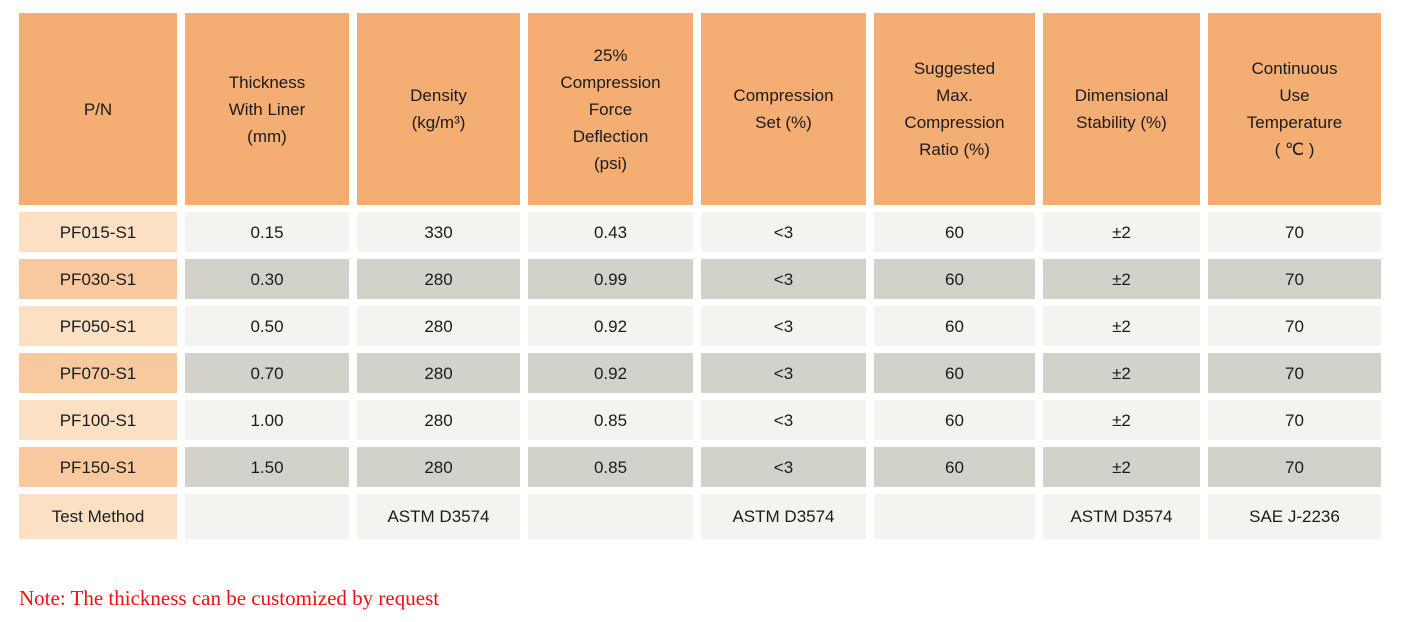 This screenshot has height=622, width=1408. What do you see at coordinates (98, 279) in the screenshot?
I see `row-label-cell: PF030-S1` at bounding box center [98, 279].